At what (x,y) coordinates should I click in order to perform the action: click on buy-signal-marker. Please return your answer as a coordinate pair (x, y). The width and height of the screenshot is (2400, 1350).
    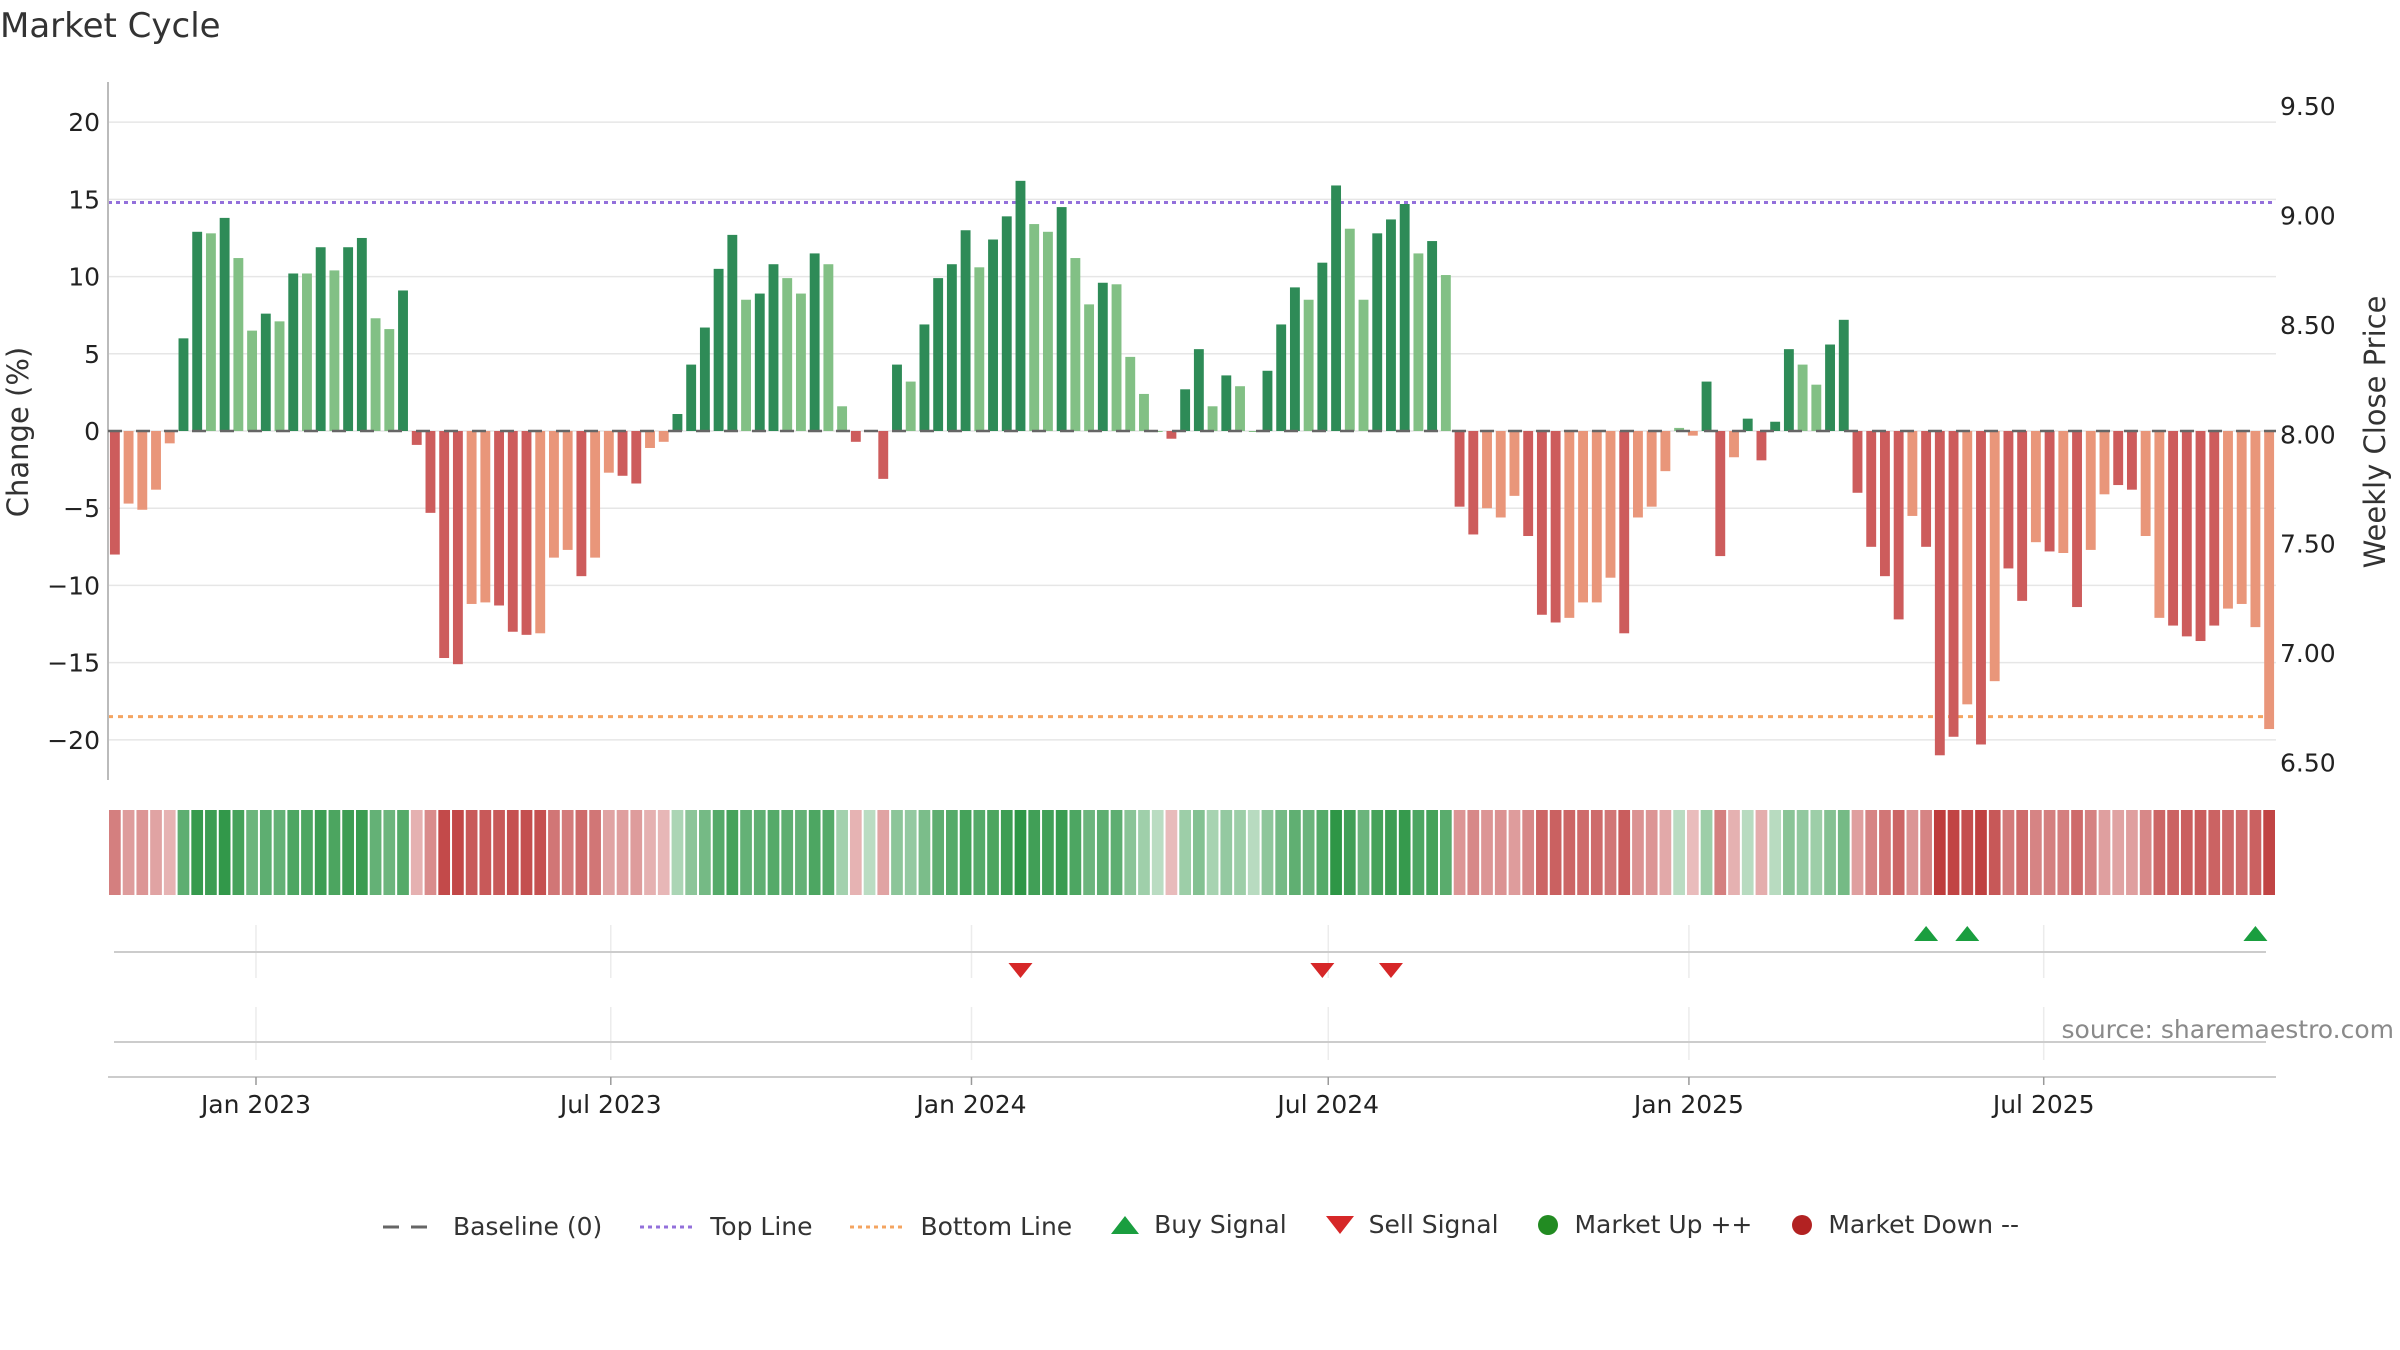
    Looking at the image, I should click on (2255, 933).